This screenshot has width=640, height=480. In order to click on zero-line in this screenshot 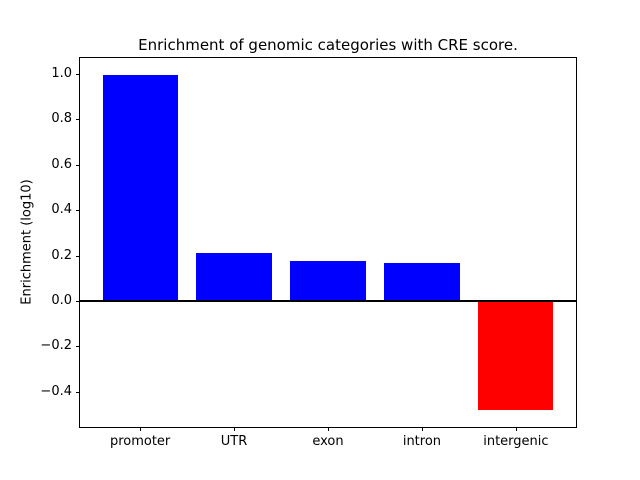, I will do `click(328, 300)`.